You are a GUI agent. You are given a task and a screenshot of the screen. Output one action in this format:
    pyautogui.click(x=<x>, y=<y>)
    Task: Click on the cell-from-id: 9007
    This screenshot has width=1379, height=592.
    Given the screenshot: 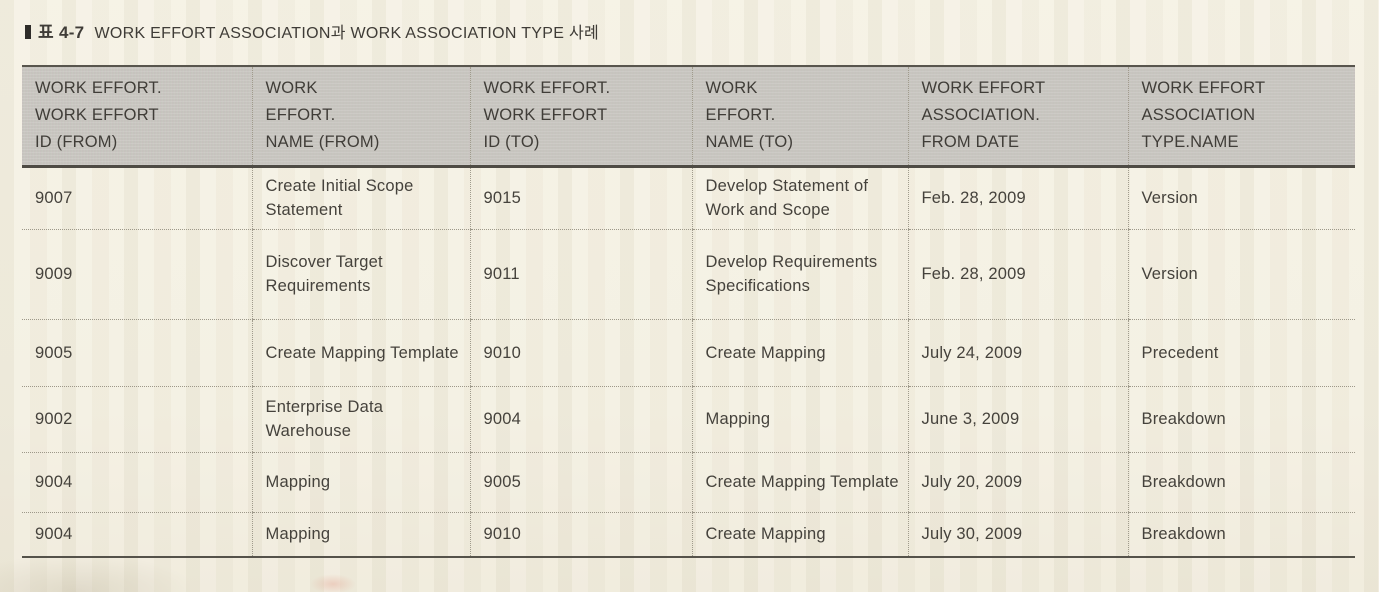 What is the action you would take?
    pyautogui.click(x=137, y=198)
    